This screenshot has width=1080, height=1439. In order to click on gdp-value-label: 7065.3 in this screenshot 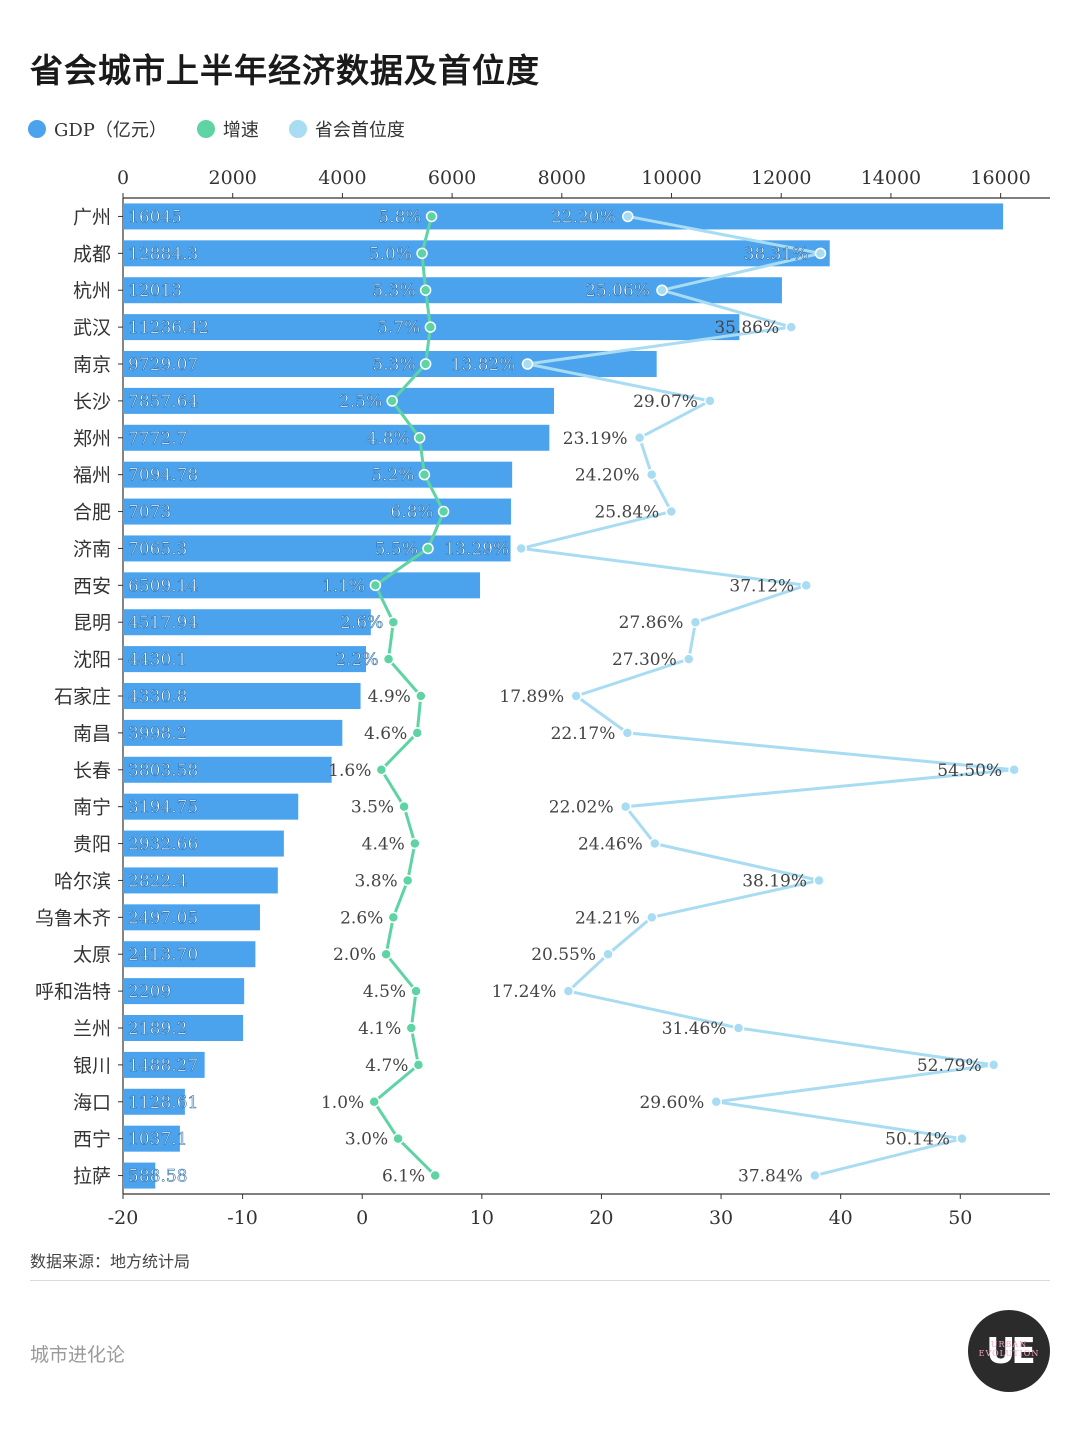, I will do `click(157, 549)`.